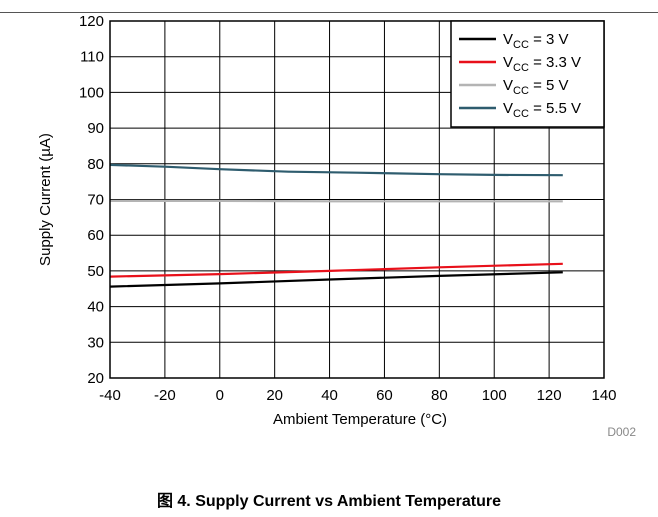  Describe the element at coordinates (520, 75) in the screenshot. I see `legend-entries: VCC = 3 V VCC = 3.3 V VCC = 5 V VCC = 5.5 V` at that location.